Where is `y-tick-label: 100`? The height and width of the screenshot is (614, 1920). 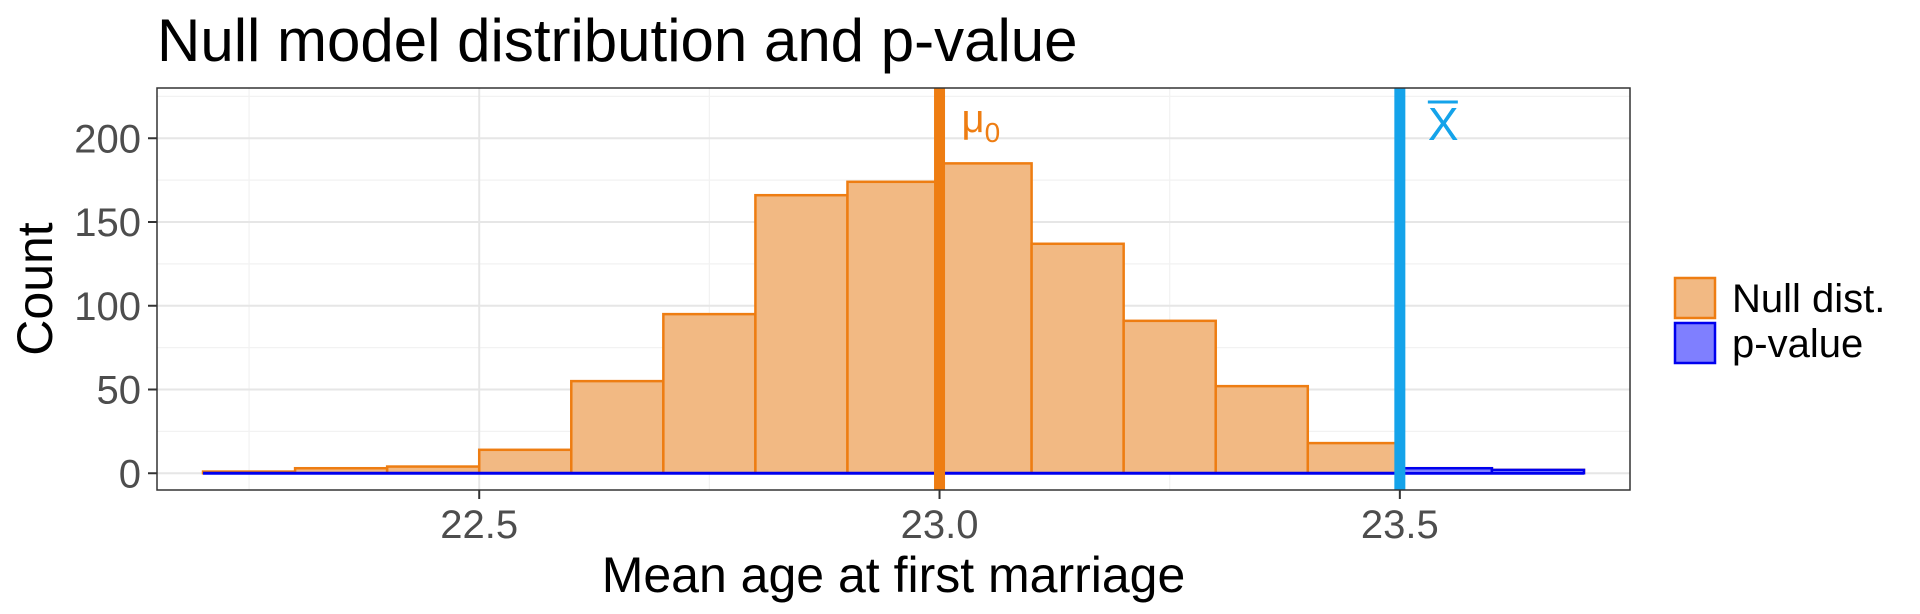 y-tick-label: 100 is located at coordinates (107, 307).